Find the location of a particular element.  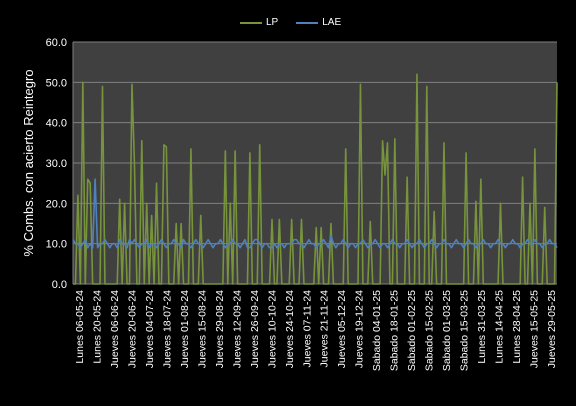

y-tick-label: 40.0 is located at coordinates (56, 124).